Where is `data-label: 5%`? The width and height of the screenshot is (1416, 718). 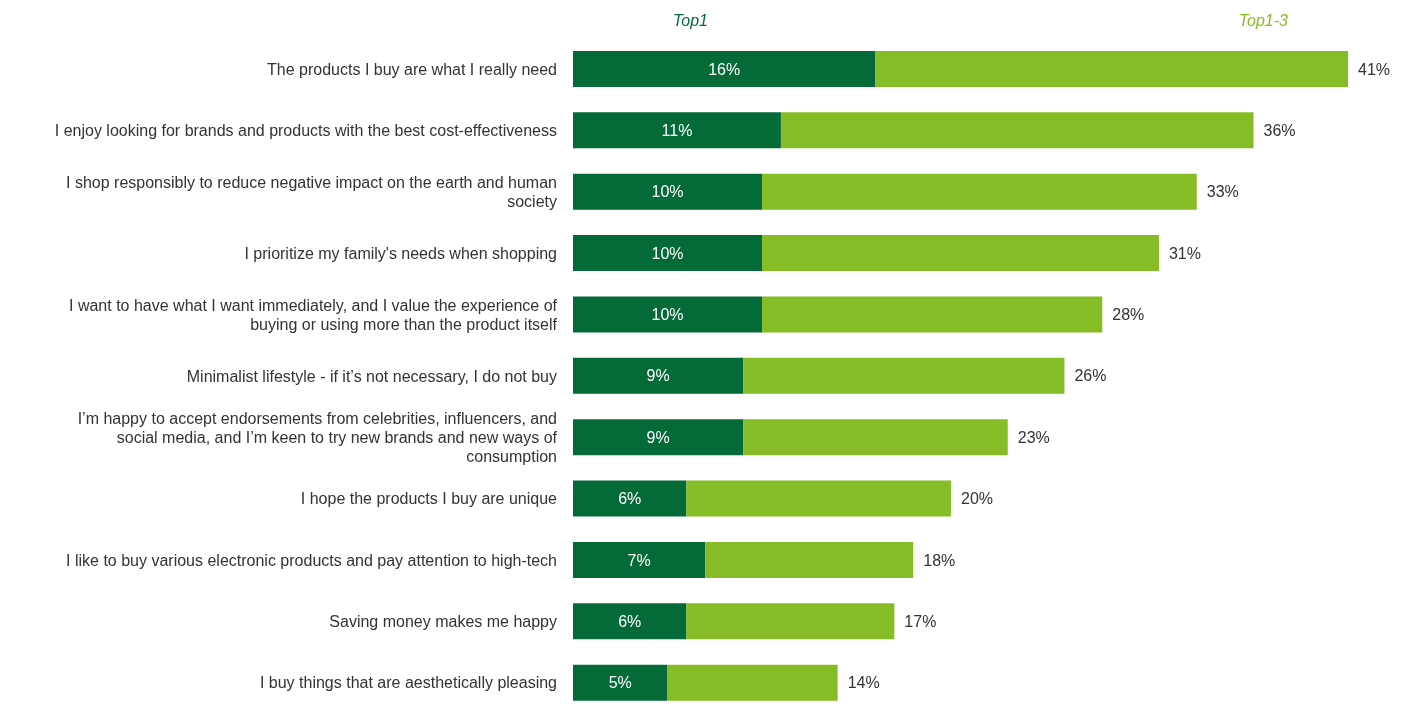
data-label: 5% is located at coordinates (620, 683).